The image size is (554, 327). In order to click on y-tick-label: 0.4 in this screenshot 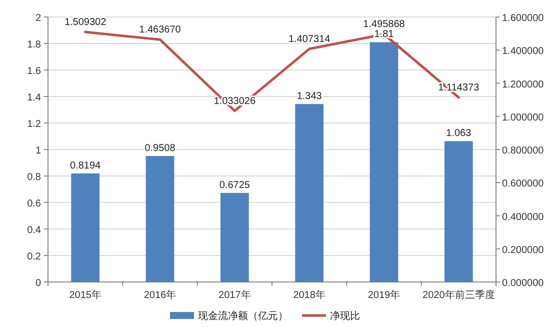, I will do `click(34, 230)`.